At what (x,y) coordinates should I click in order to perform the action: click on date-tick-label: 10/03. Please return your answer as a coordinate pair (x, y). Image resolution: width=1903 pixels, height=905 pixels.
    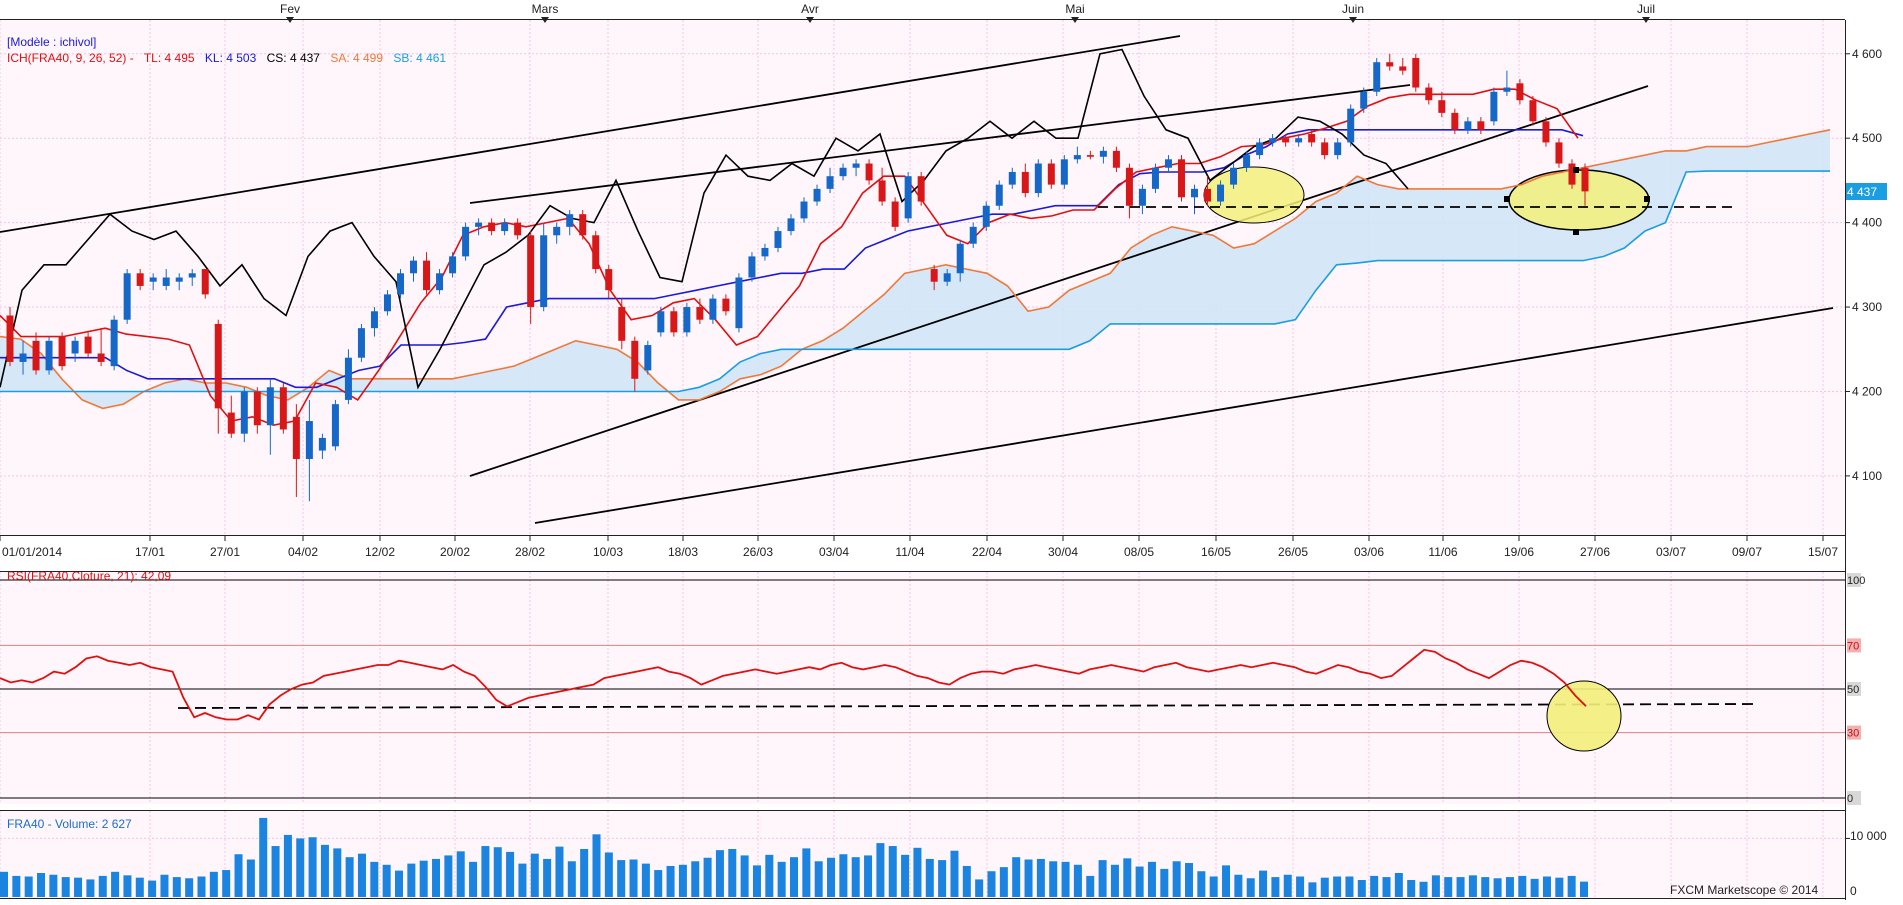
    Looking at the image, I should click on (608, 552).